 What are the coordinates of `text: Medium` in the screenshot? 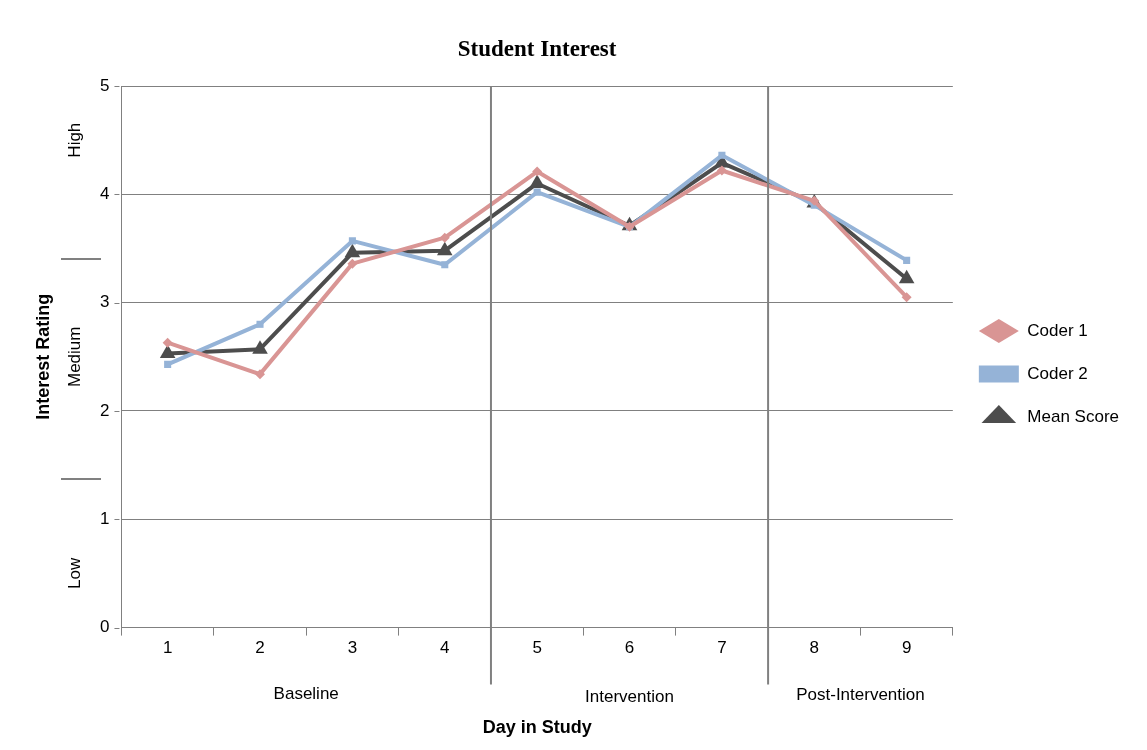 It's located at (74, 357).